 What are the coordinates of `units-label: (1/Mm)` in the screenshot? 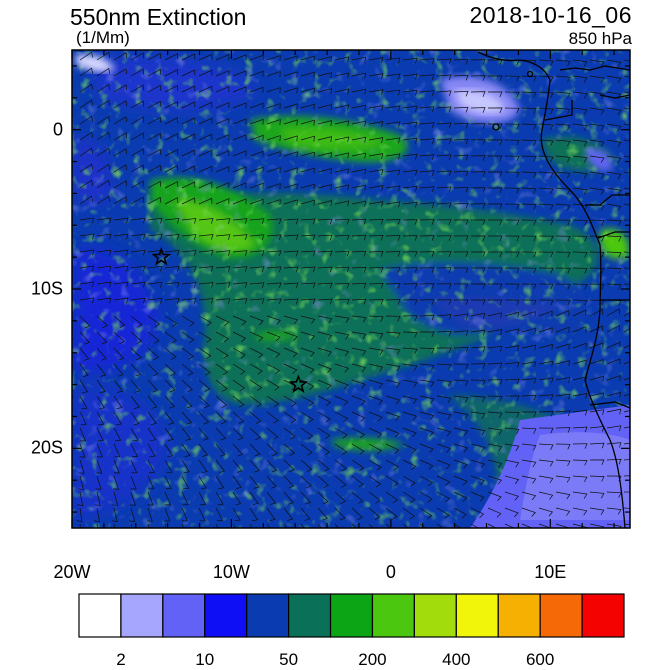 It's located at (103, 37).